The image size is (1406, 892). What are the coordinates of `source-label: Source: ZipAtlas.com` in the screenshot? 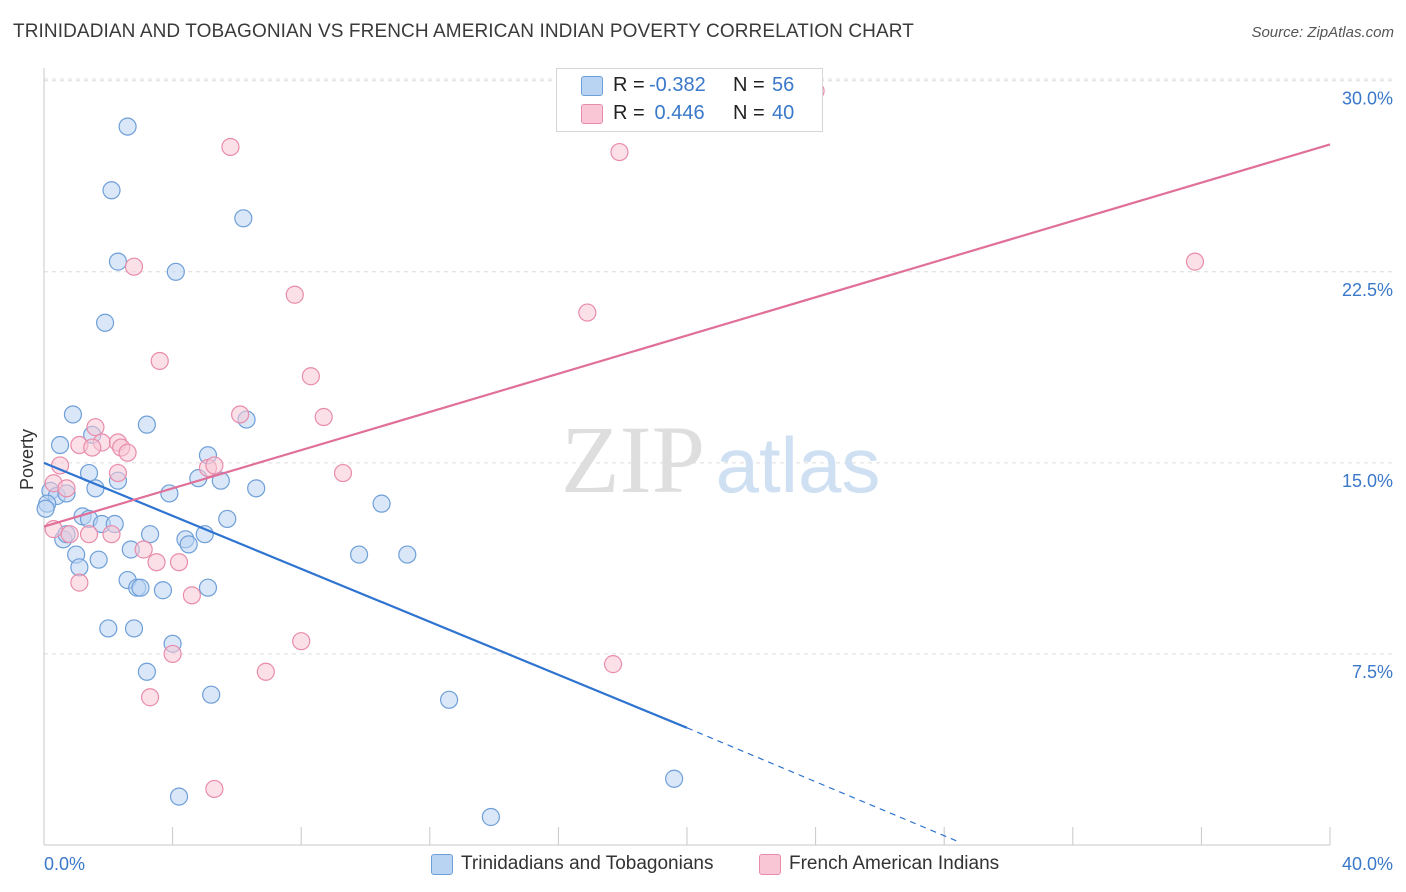 It's located at (1322, 32).